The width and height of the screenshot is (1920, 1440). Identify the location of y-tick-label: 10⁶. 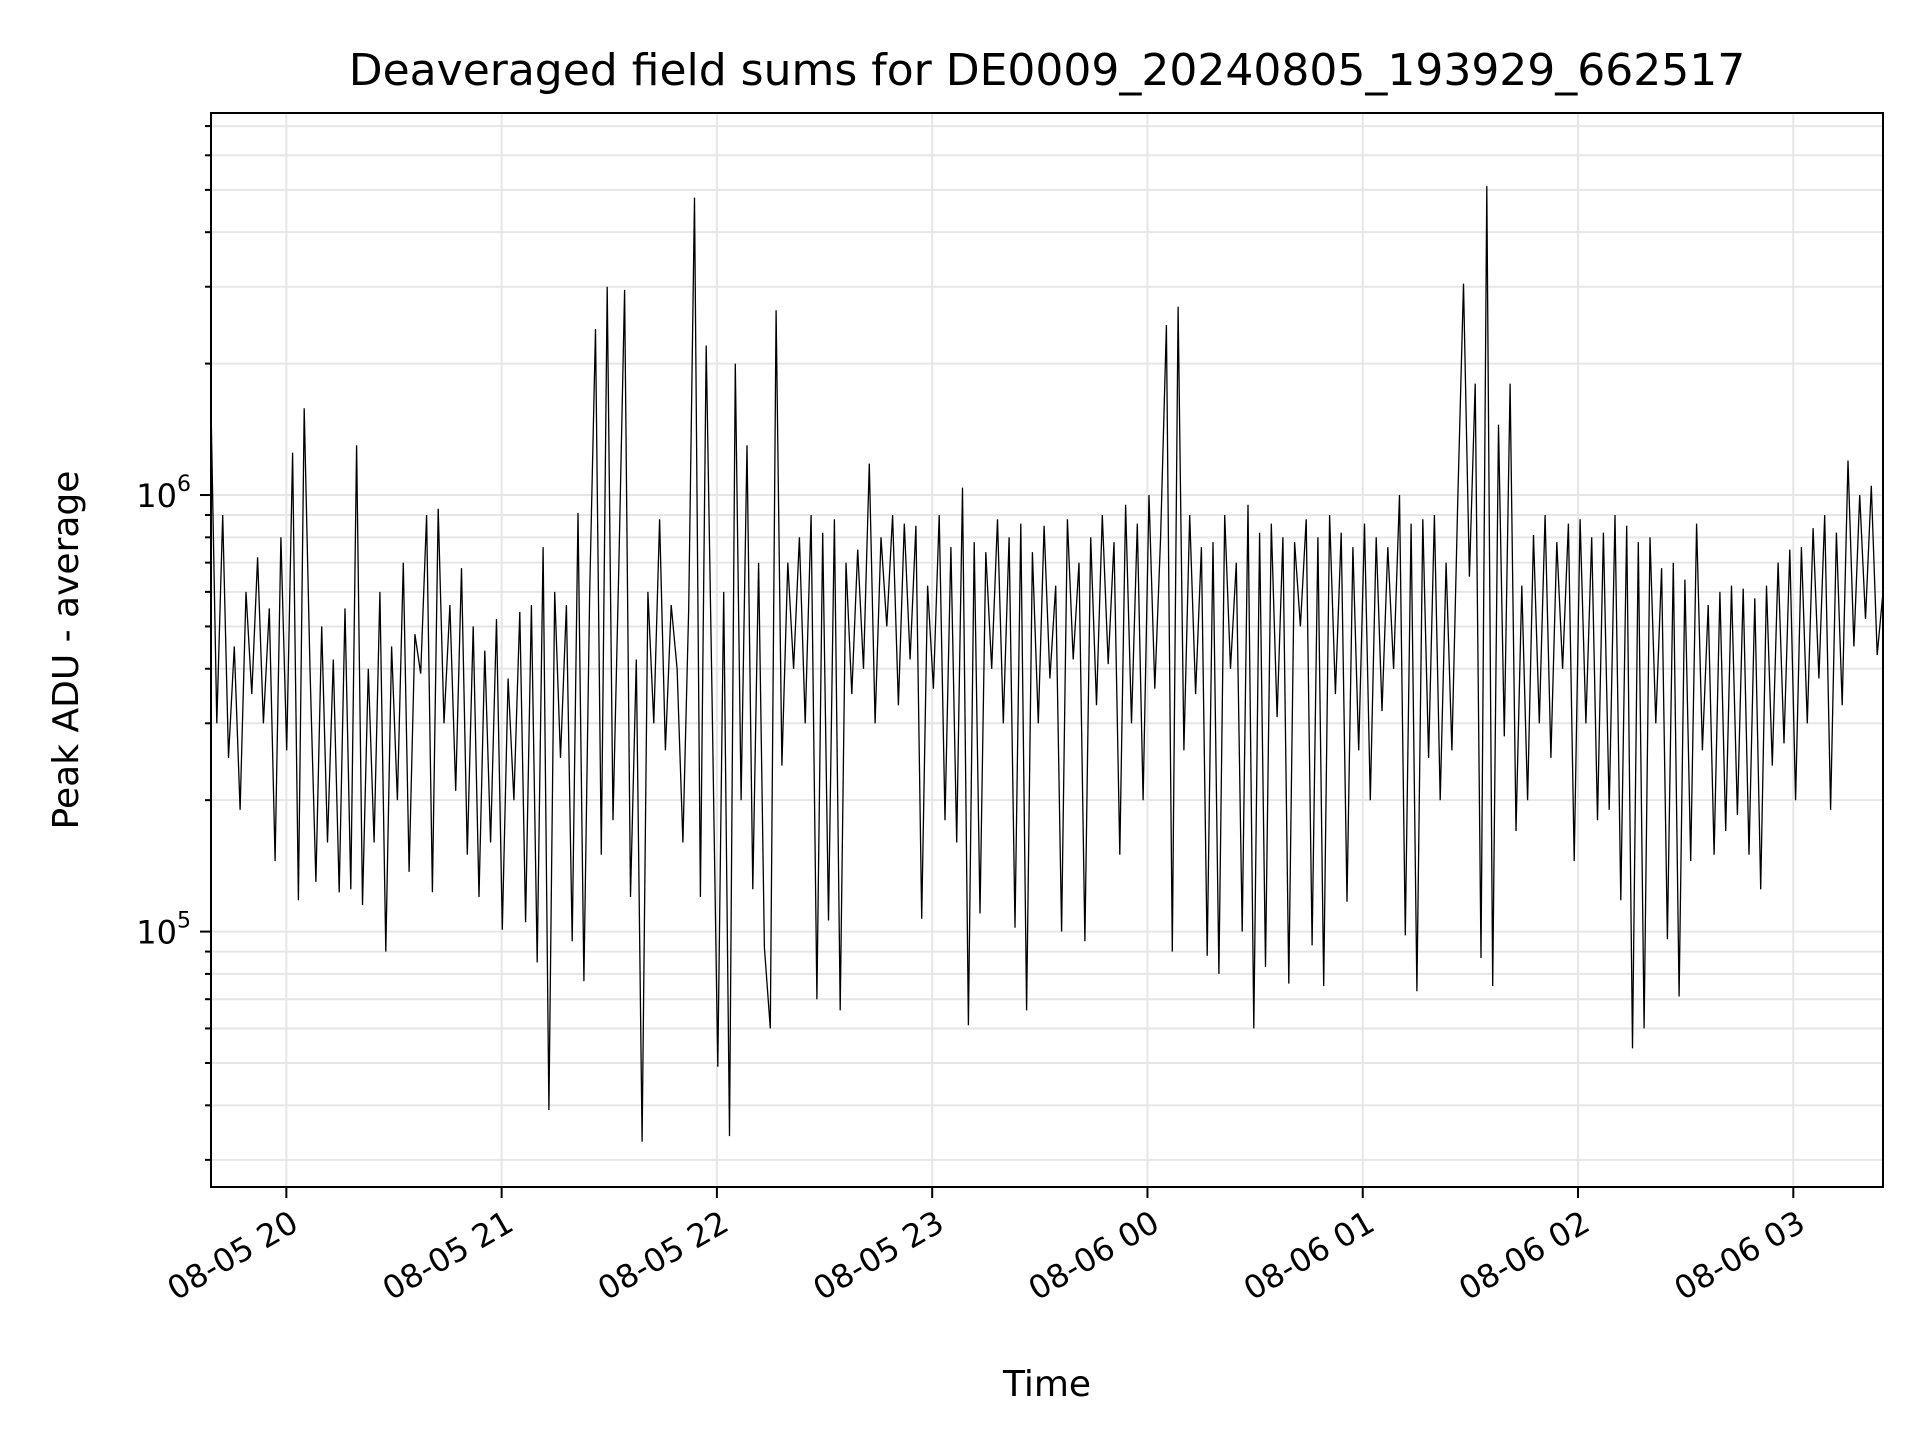
(163, 493).